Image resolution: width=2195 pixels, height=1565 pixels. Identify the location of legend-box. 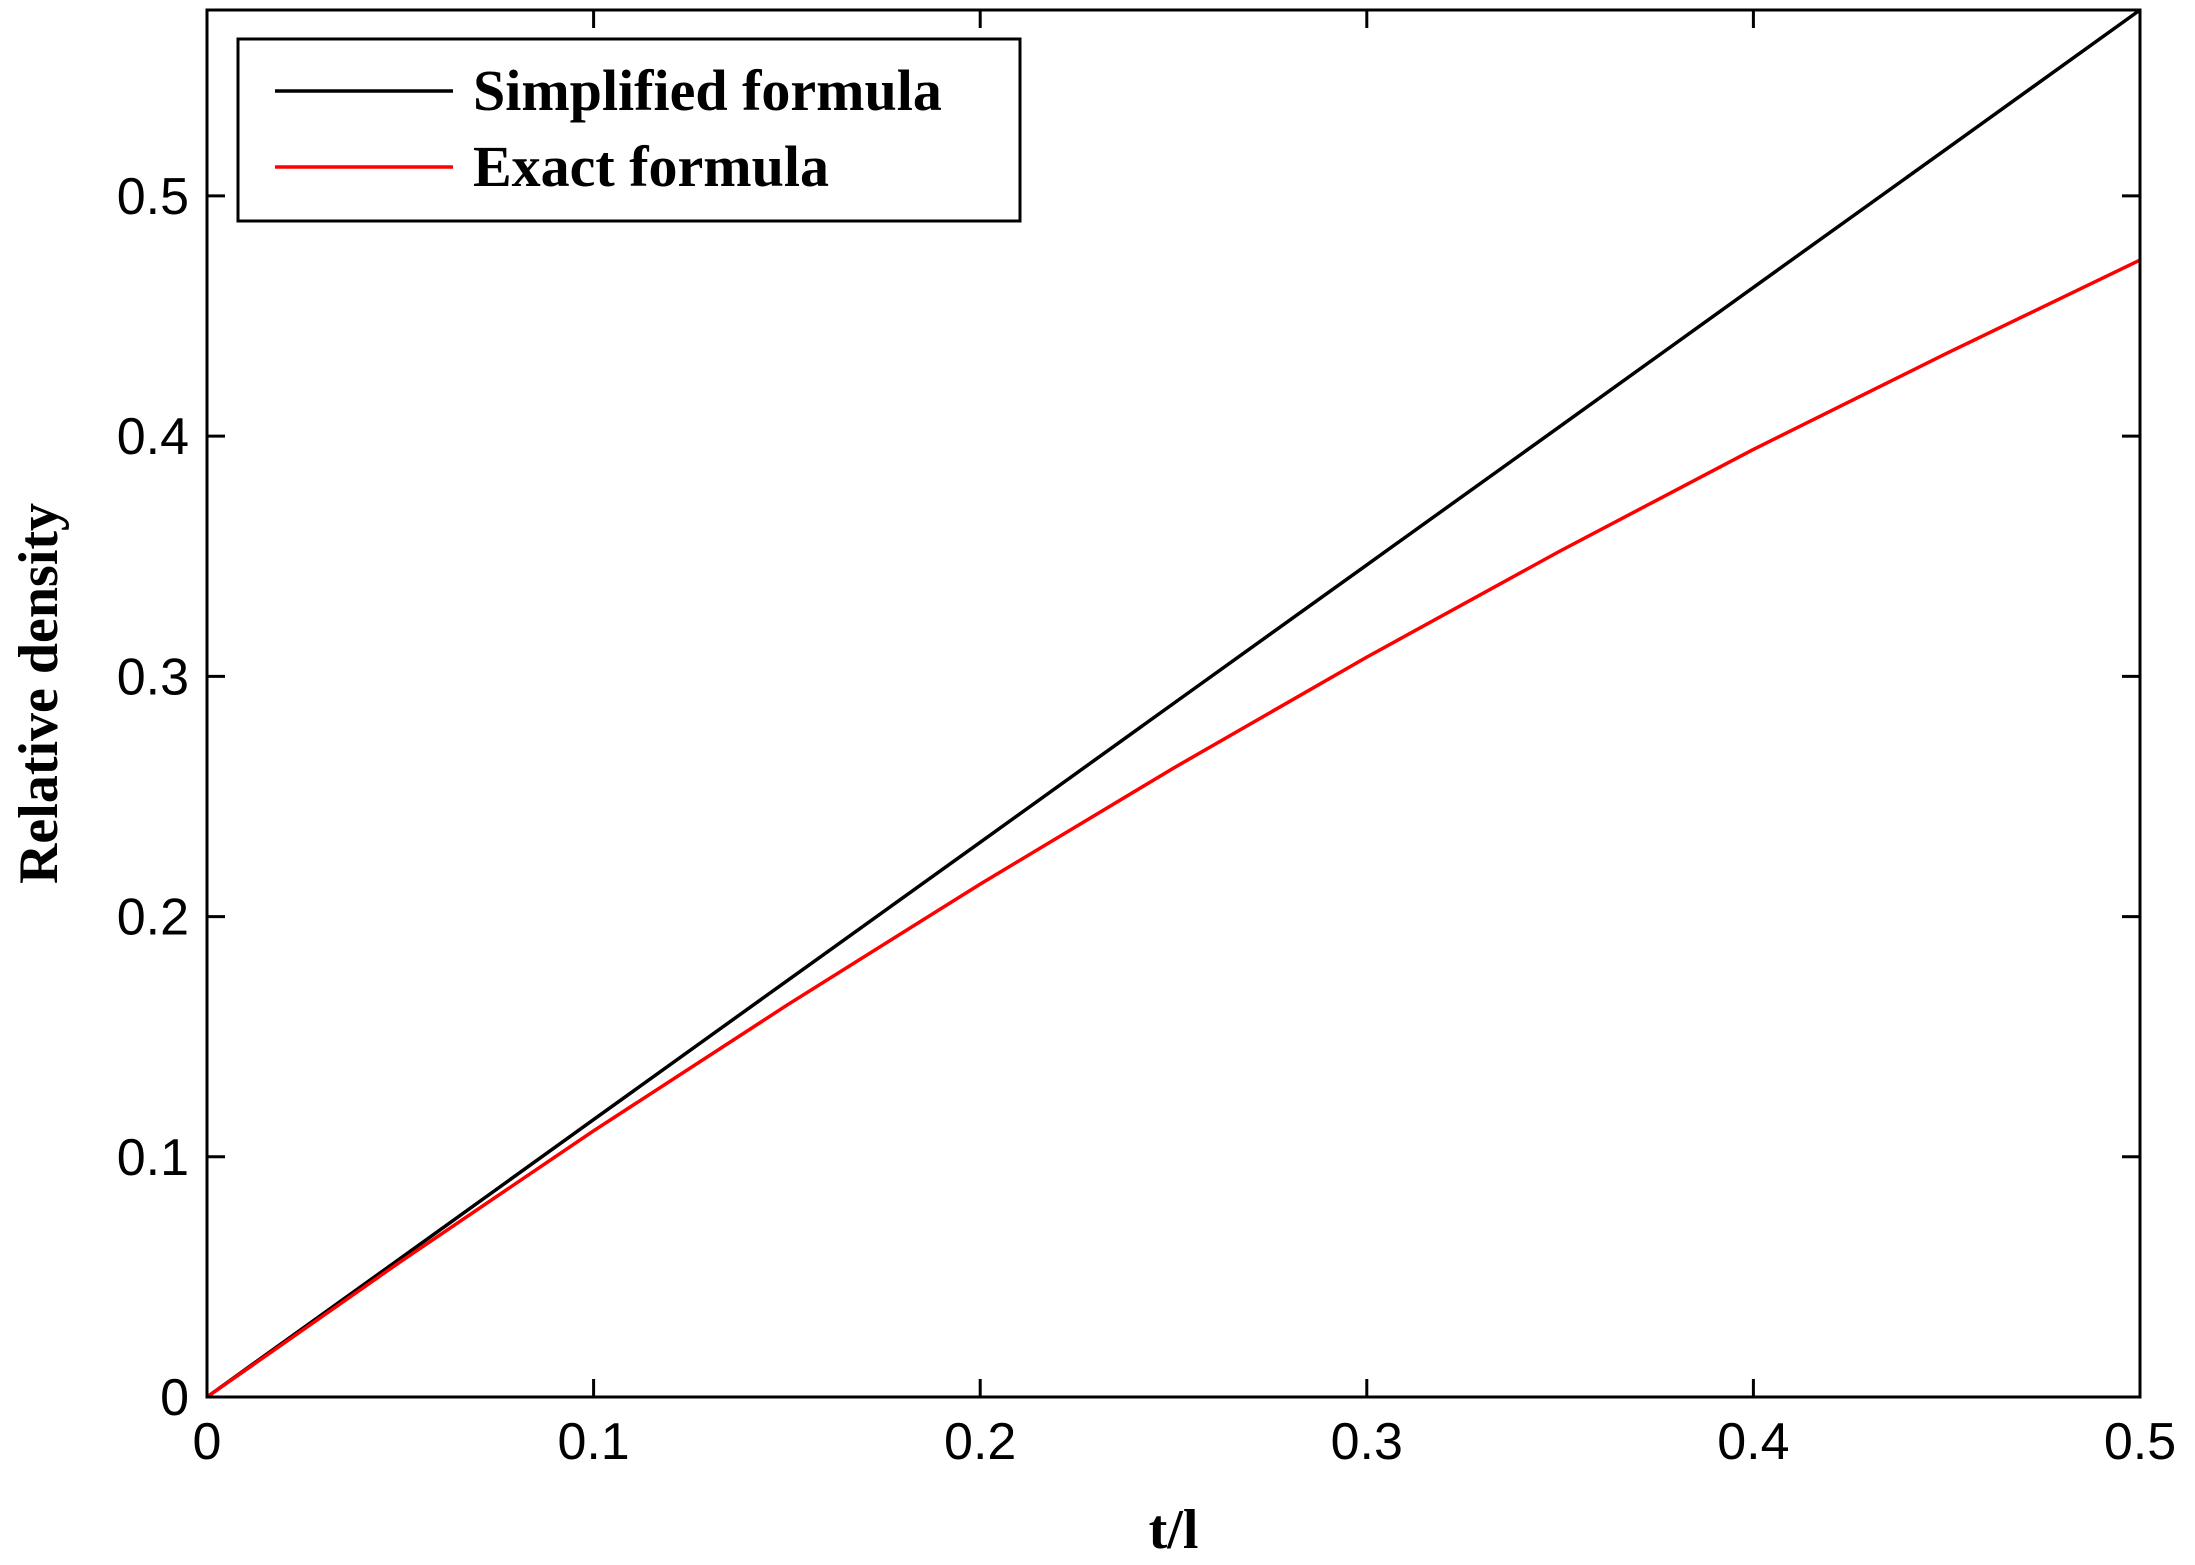
(629, 130).